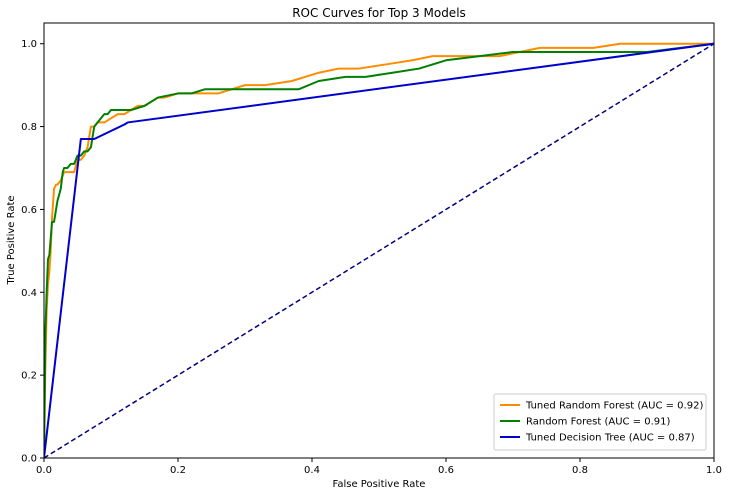 The image size is (729, 496). What do you see at coordinates (29, 44) in the screenshot?
I see `y-tick-label: 1.0` at bounding box center [29, 44].